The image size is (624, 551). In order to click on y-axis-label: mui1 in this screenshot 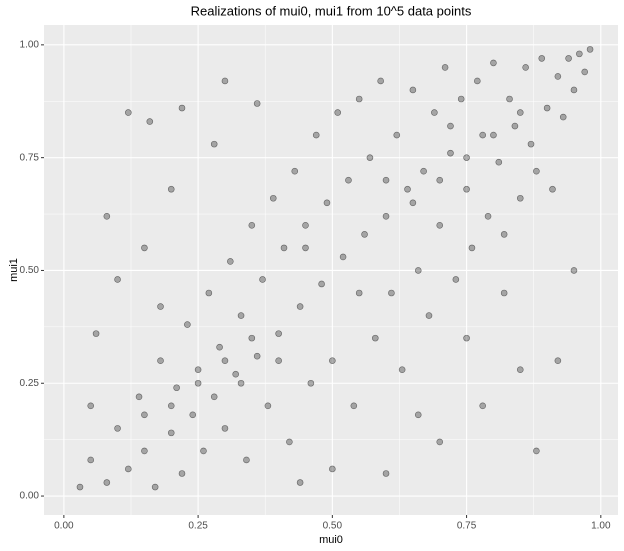, I will do `click(14, 270)`.